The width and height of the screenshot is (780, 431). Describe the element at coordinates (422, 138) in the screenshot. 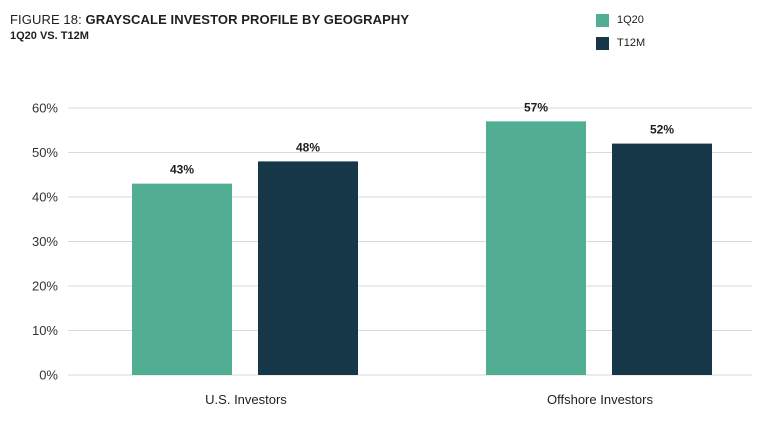

I see `data-labels: 43% 57% 48% 52%` at that location.